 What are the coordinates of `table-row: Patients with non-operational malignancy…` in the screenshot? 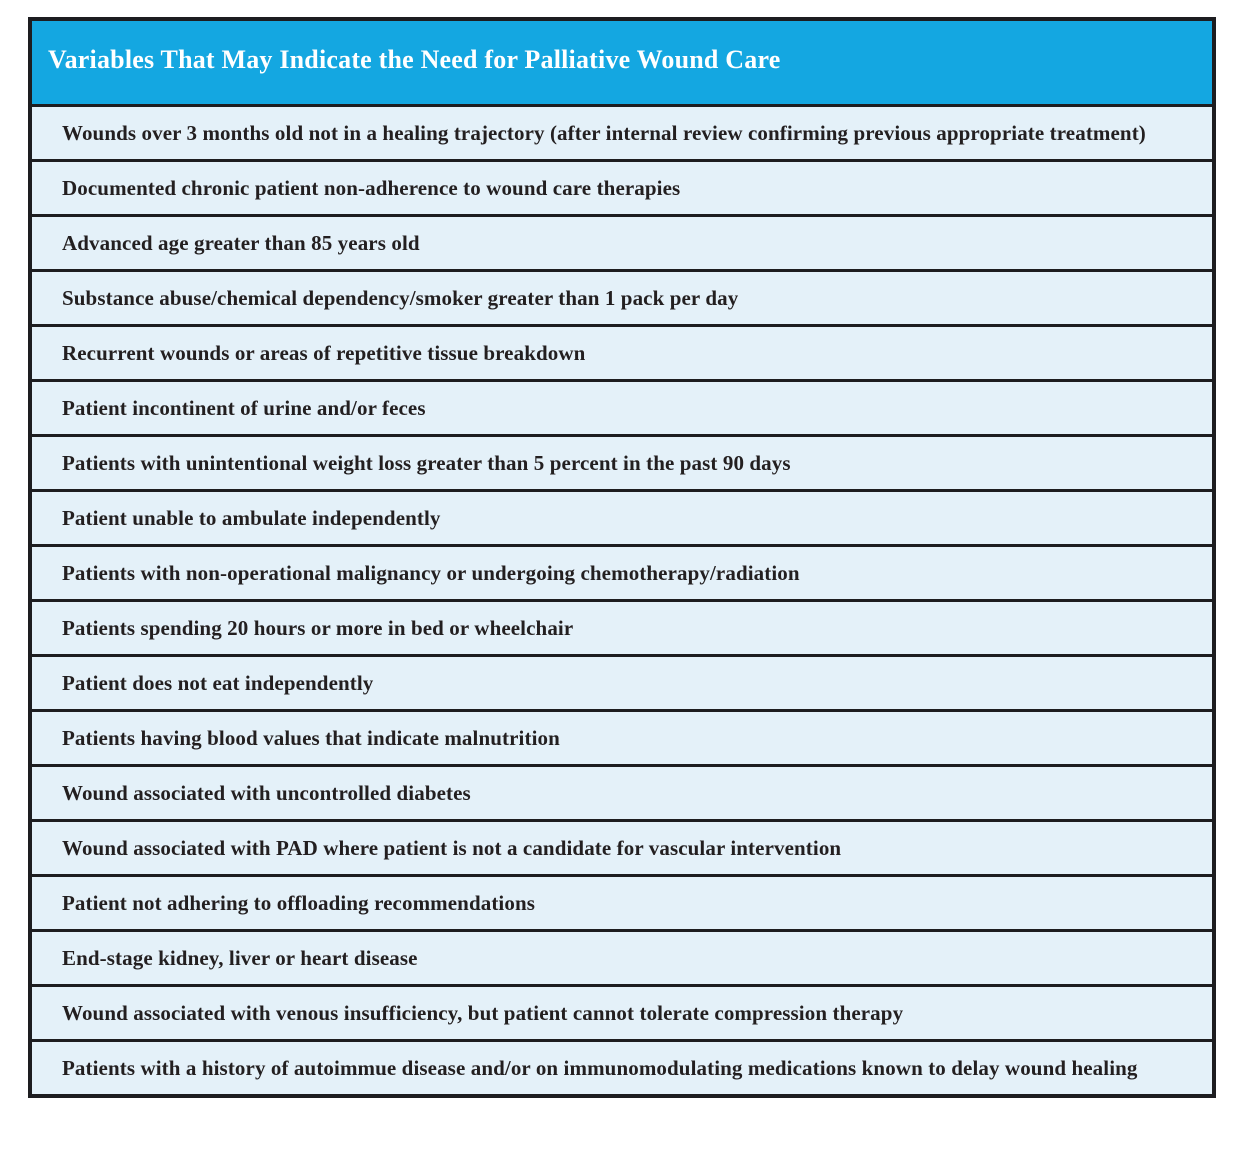 It's located at (622, 571).